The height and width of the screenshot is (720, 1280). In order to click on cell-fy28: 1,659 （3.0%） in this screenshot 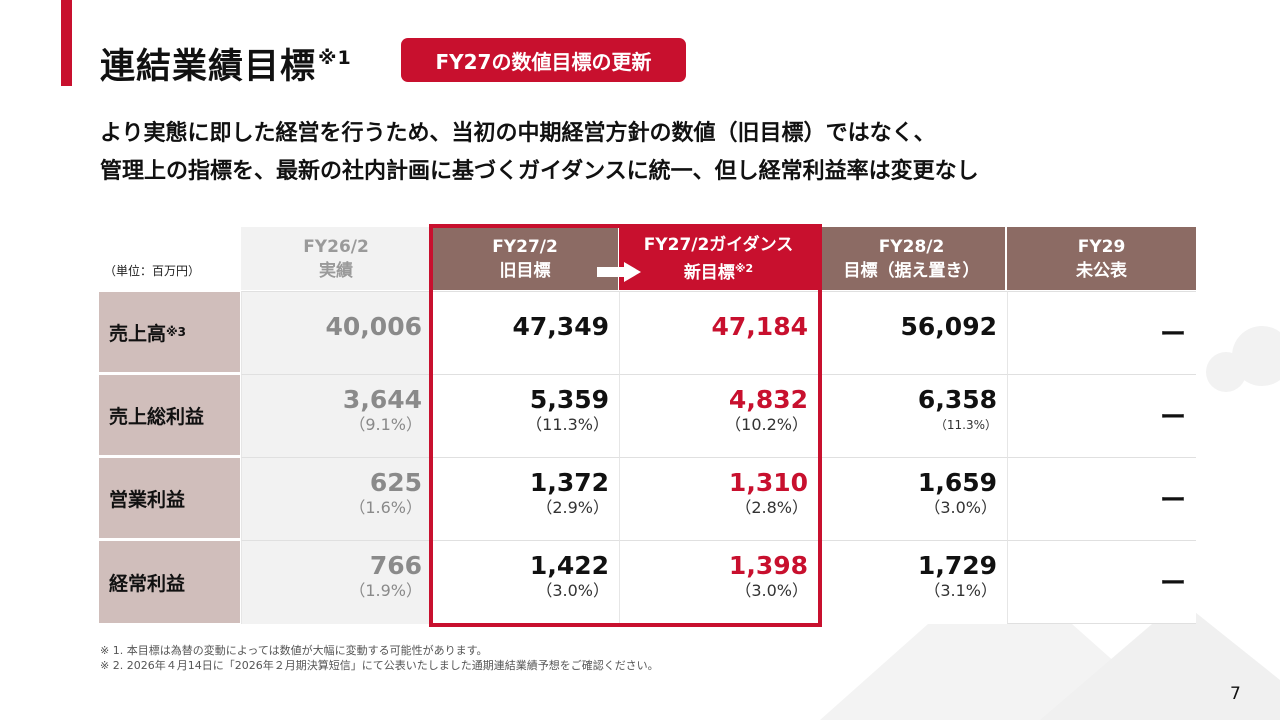, I will do `click(912, 498)`.